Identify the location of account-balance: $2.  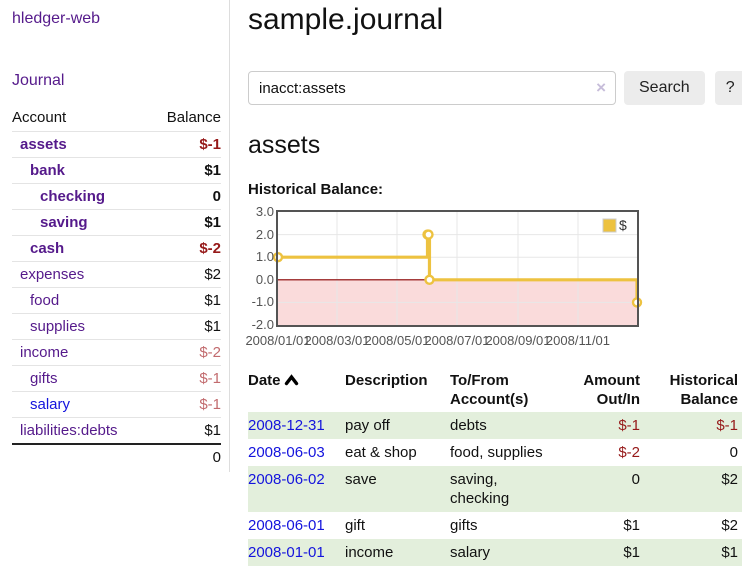
(212, 274).